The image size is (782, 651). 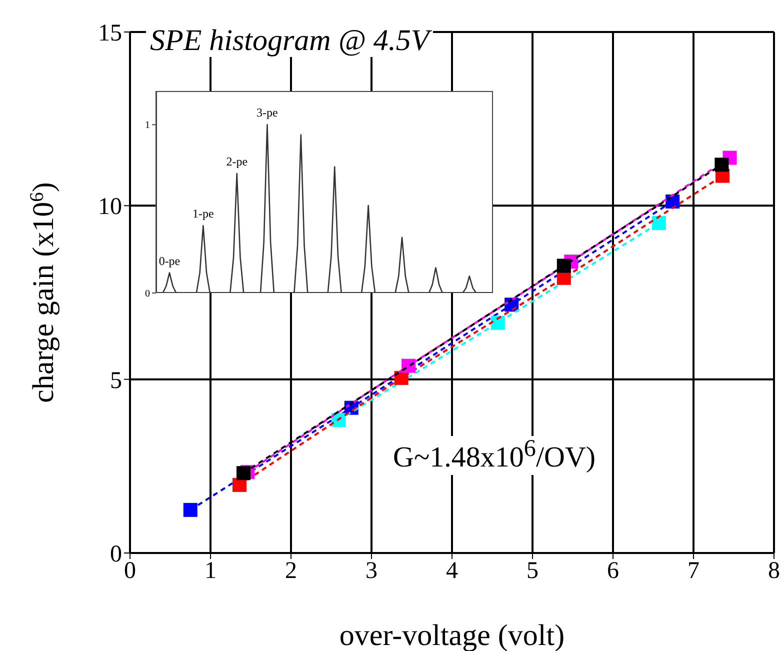 What do you see at coordinates (210, 571) in the screenshot?
I see `x-tick-label: 1` at bounding box center [210, 571].